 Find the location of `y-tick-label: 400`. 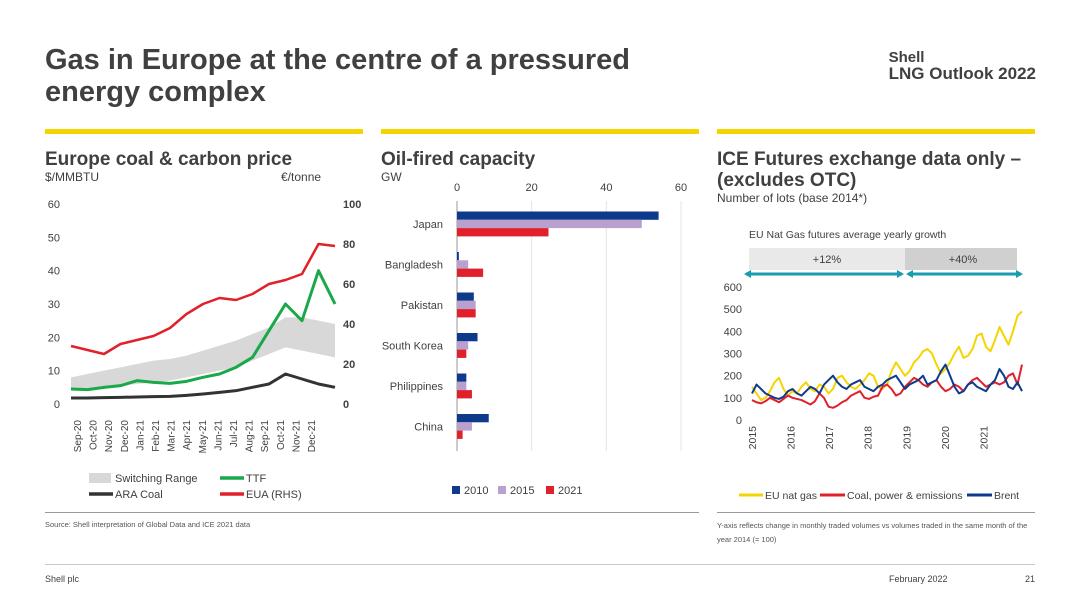

y-tick-label: 400 is located at coordinates (733, 332).